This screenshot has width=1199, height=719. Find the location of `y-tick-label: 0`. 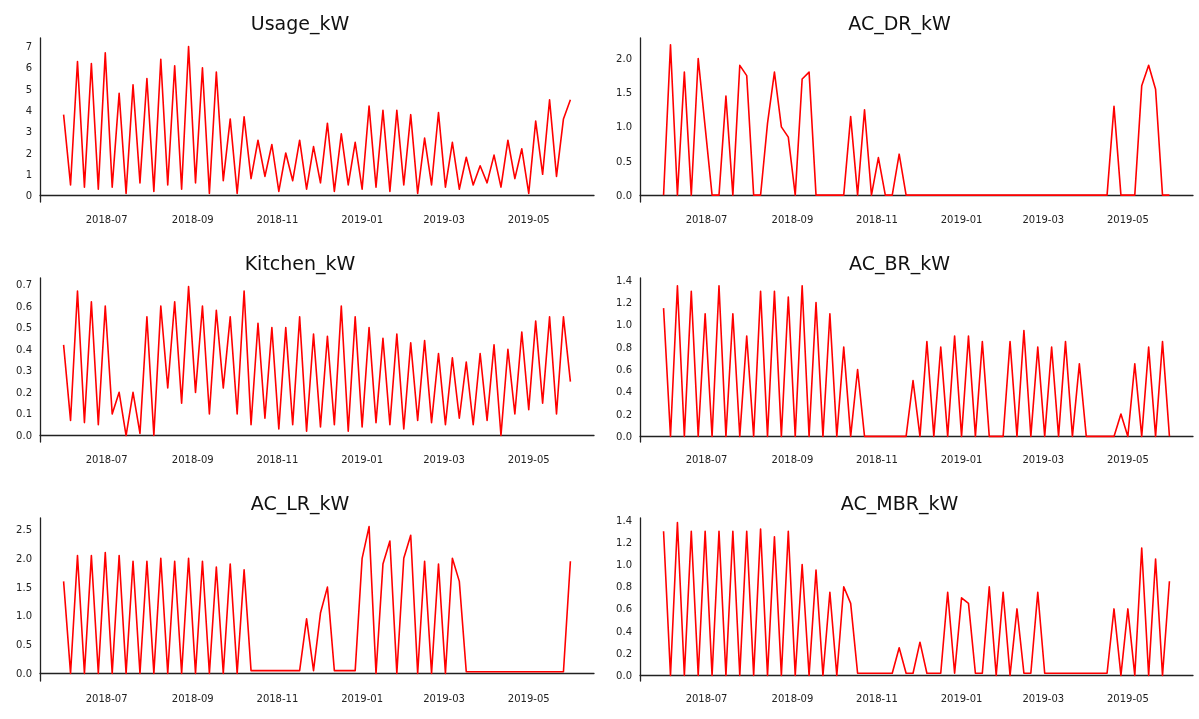

y-tick-label: 0 is located at coordinates (28, 196).